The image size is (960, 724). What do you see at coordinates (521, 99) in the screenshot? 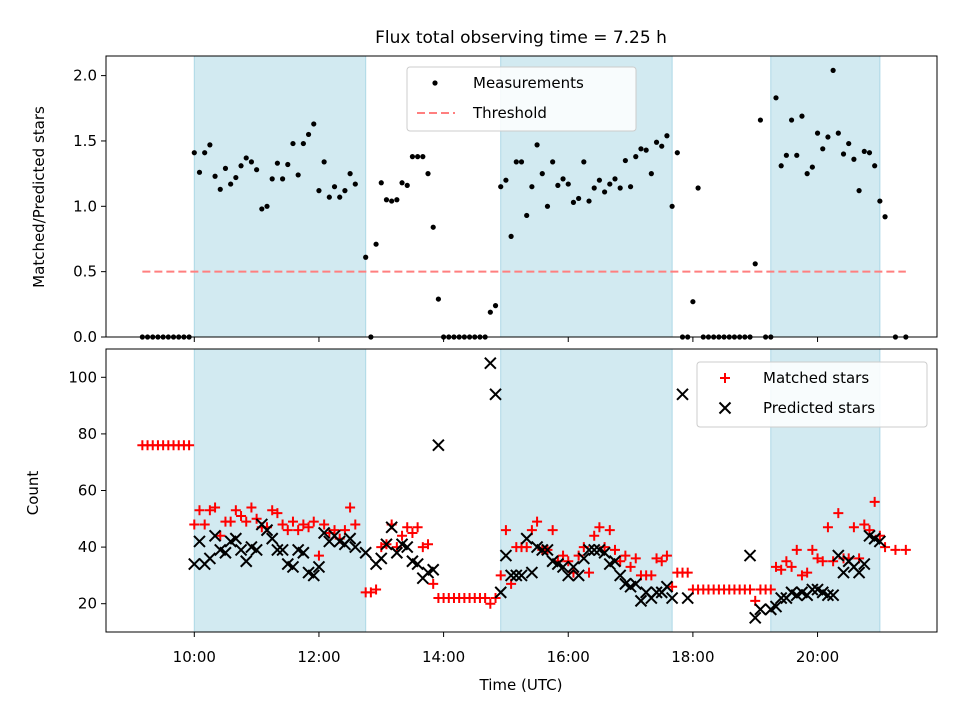
I see `top-legend: Measurements Threshold` at bounding box center [521, 99].